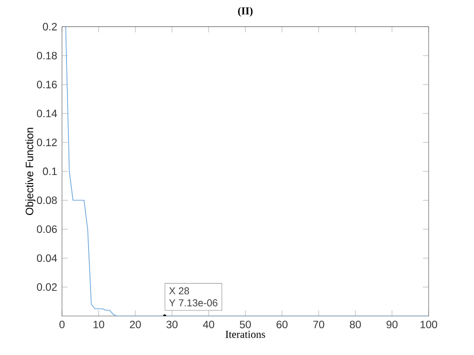  What do you see at coordinates (282, 324) in the screenshot?
I see `x-tick-label: 60` at bounding box center [282, 324].